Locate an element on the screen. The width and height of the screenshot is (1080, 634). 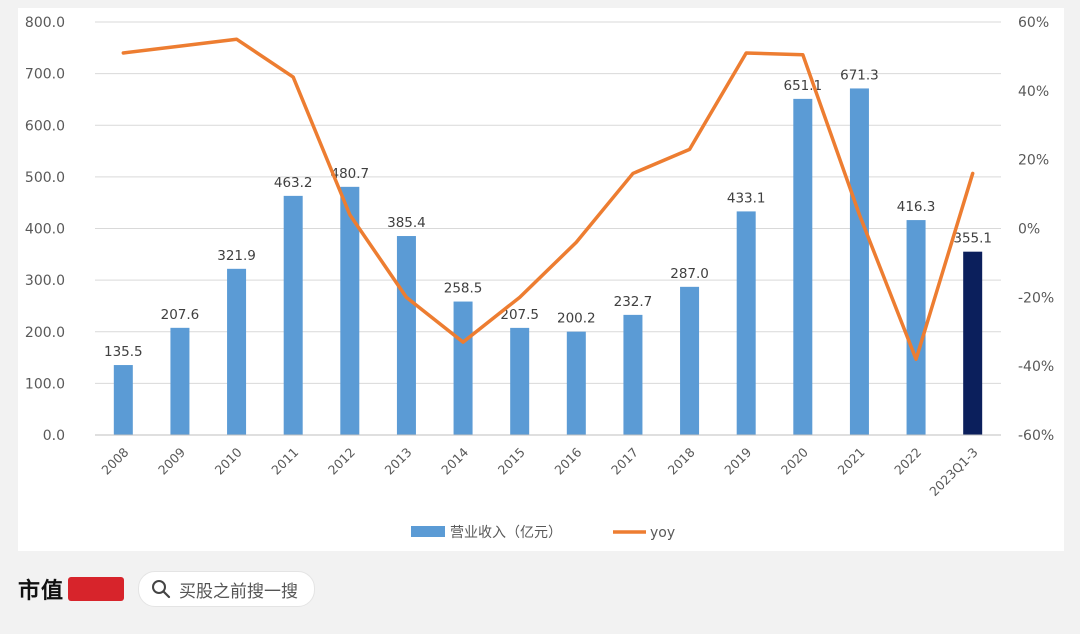
left-tick-label: 800.0 is located at coordinates (45, 23).